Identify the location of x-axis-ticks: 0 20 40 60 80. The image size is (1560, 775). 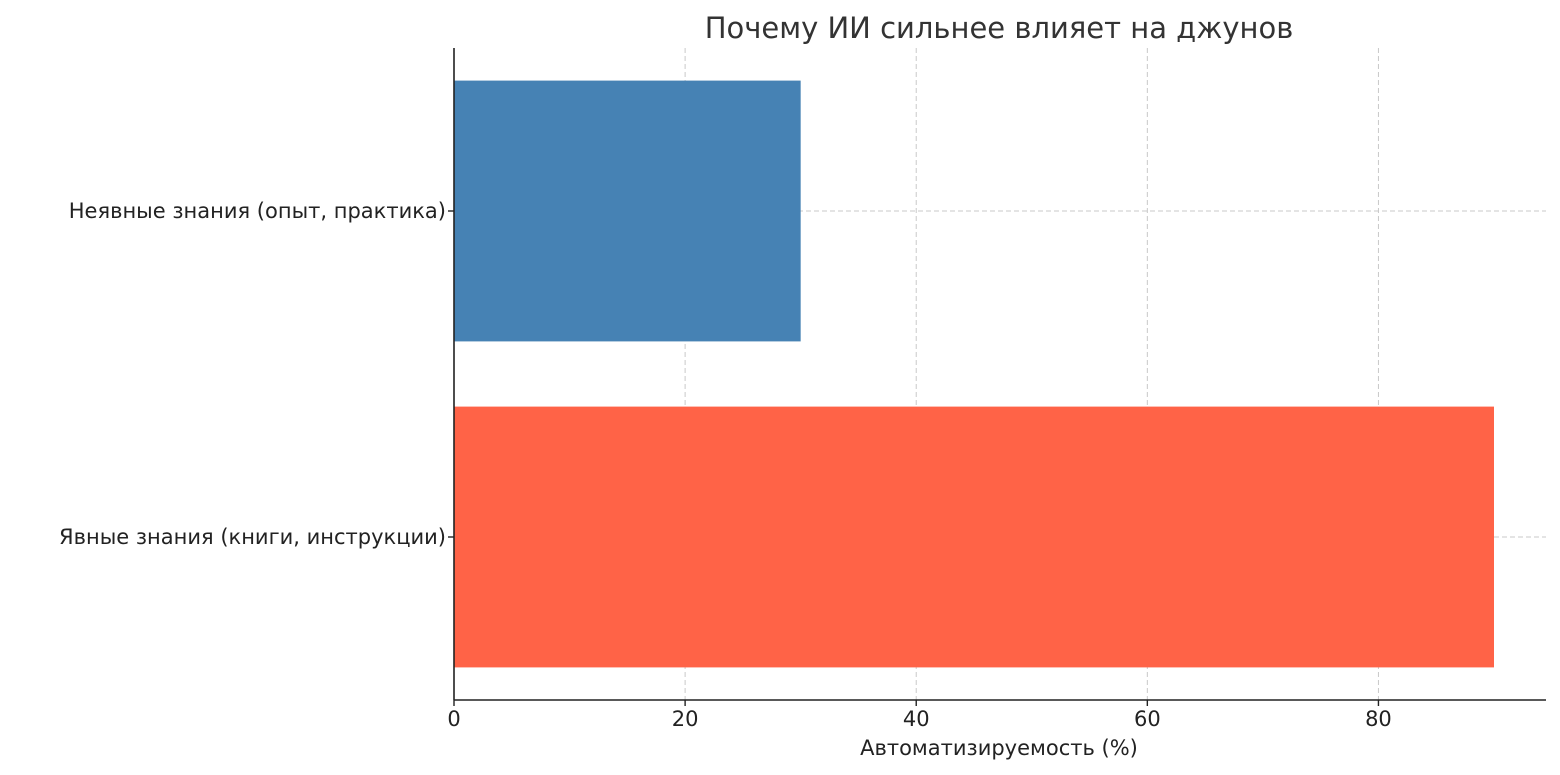
(919, 715).